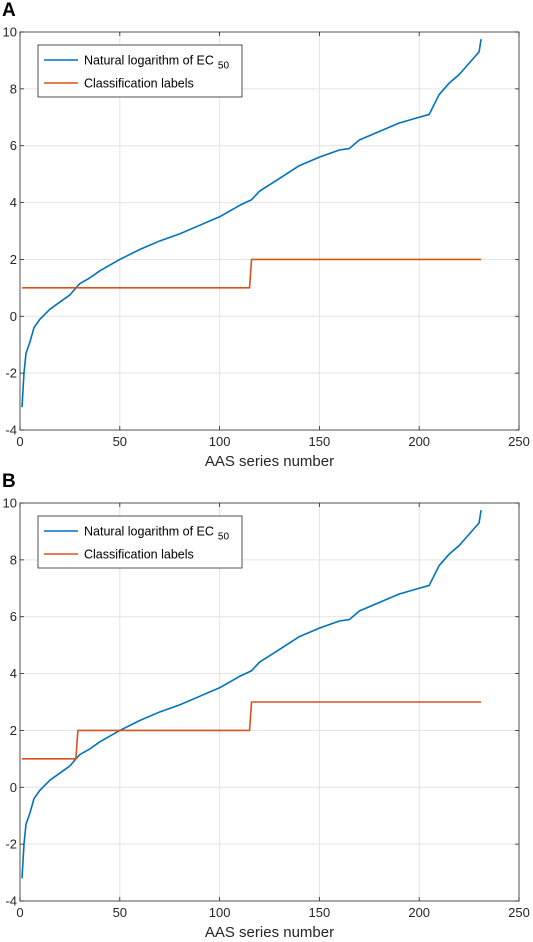 Image resolution: width=533 pixels, height=942 pixels. What do you see at coordinates (9, 10) in the screenshot?
I see `panel-letter: A` at bounding box center [9, 10].